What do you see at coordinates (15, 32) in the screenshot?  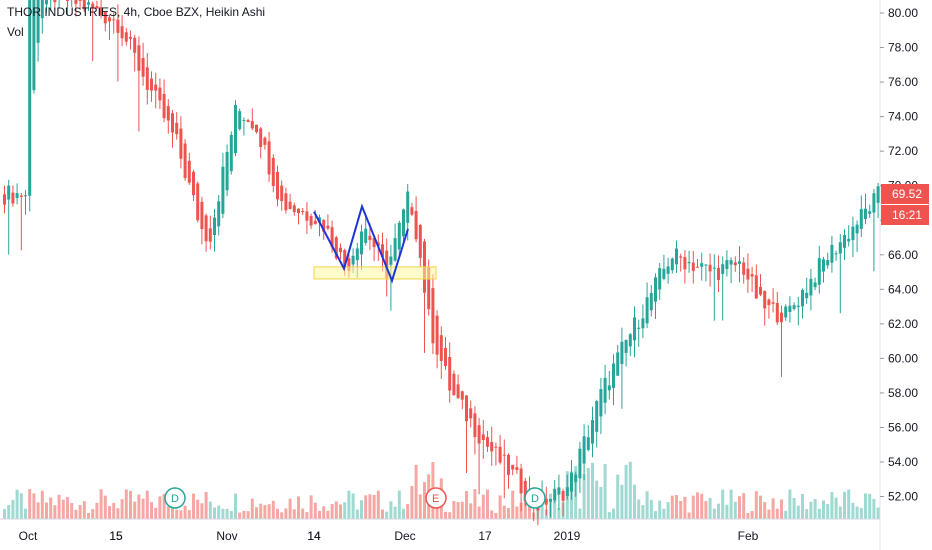 I see `volume-indicator-label: Vol` at bounding box center [15, 32].